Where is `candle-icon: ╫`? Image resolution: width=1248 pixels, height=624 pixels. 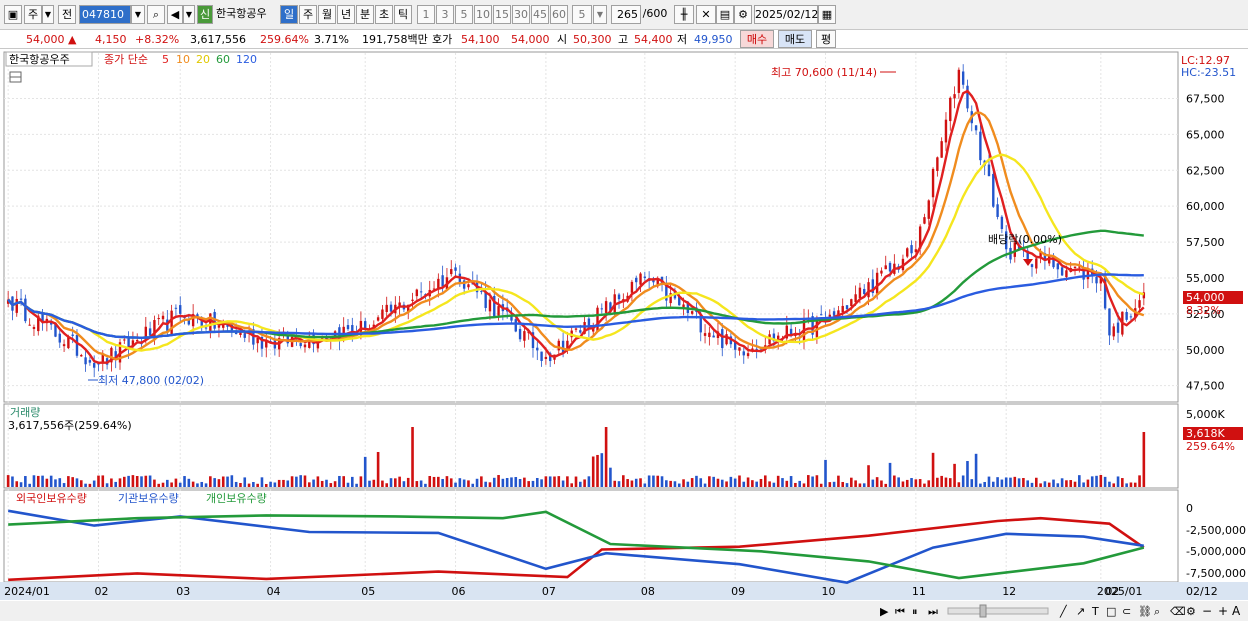 candle-icon: ╫ is located at coordinates (684, 14).